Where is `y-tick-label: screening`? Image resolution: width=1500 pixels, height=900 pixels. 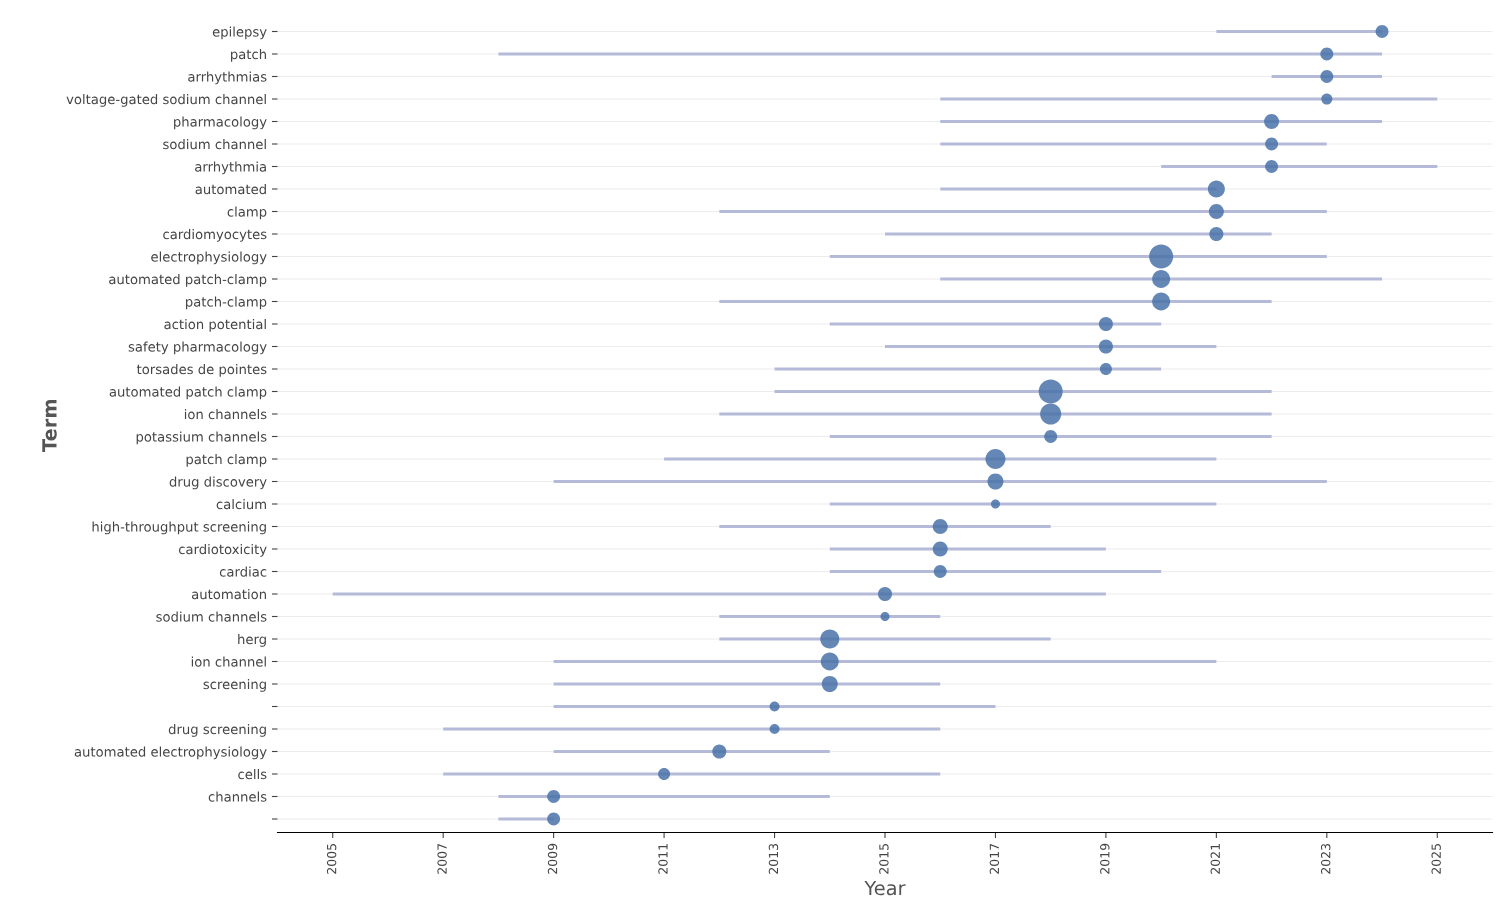 y-tick-label: screening is located at coordinates (234, 685).